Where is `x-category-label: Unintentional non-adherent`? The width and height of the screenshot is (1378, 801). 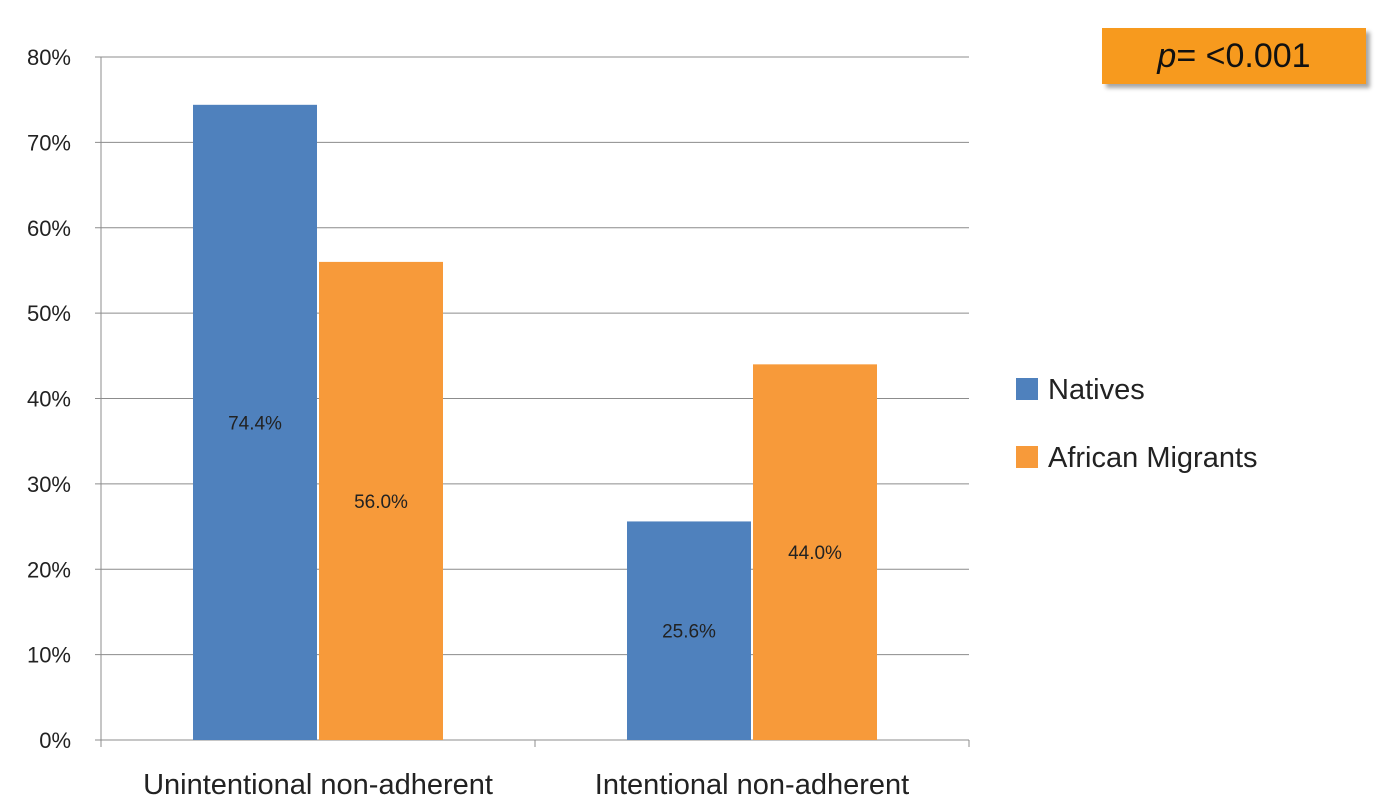 x-category-label: Unintentional non-adherent is located at coordinates (318, 785).